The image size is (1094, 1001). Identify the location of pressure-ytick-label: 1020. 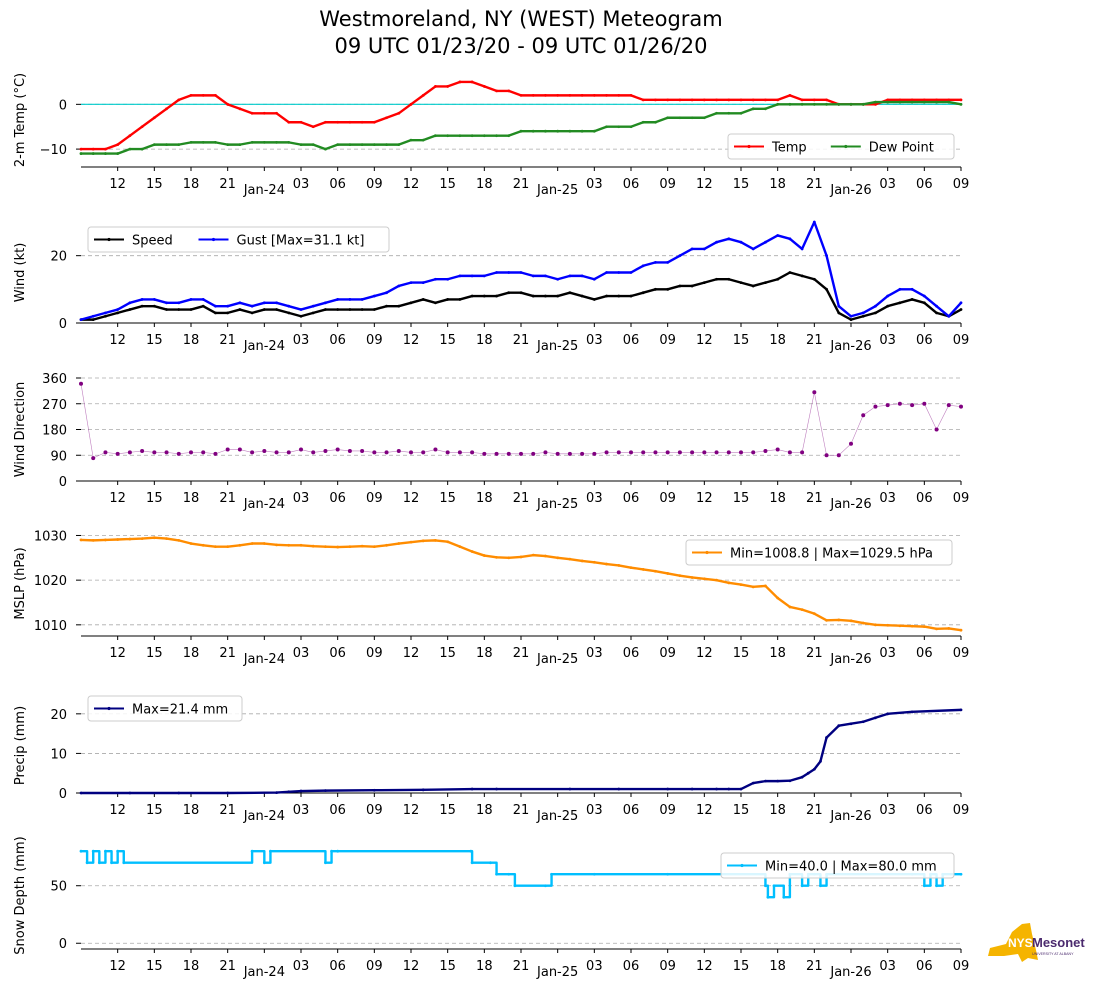
(50, 581).